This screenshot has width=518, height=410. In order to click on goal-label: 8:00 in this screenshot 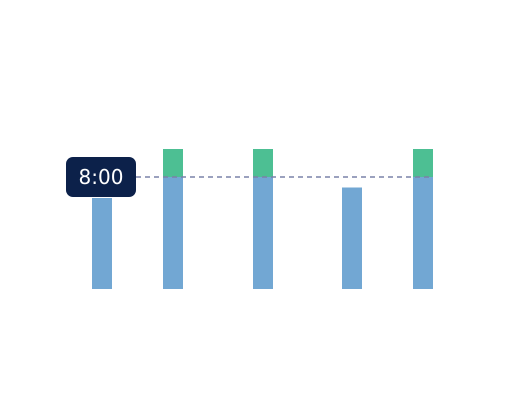, I will do `click(101, 177)`.